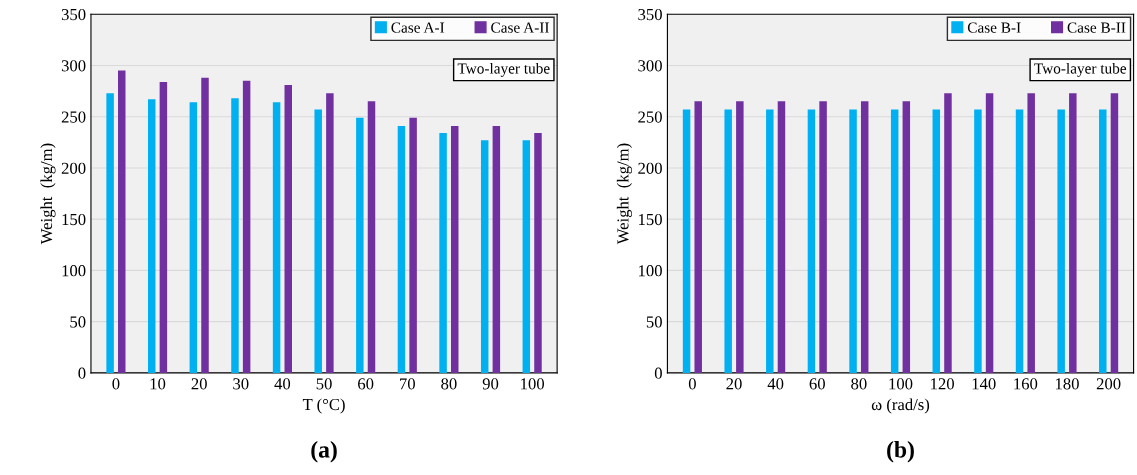 The image size is (1137, 475). I want to click on legend-label: Case A-I, so click(418, 27).